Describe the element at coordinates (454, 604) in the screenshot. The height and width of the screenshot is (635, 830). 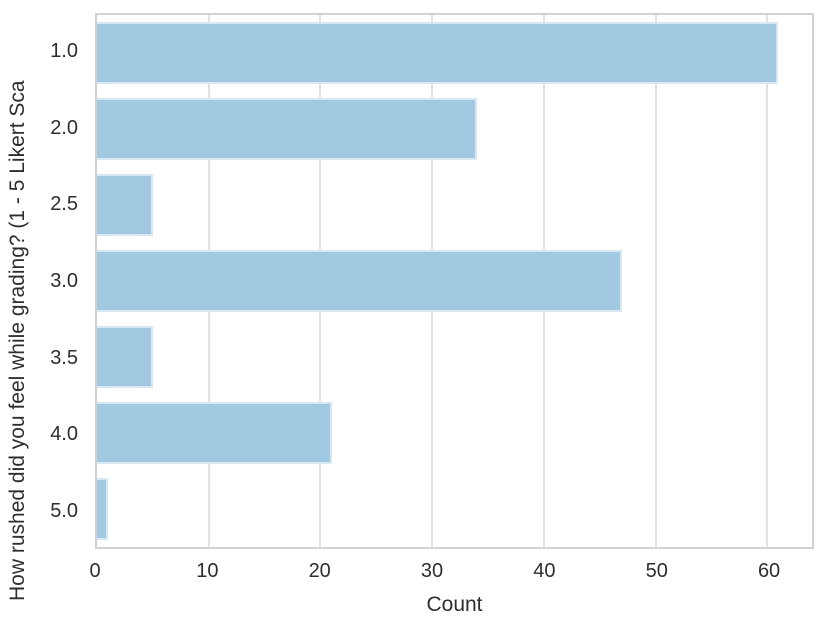
I see `x-axis-title: Count` at that location.